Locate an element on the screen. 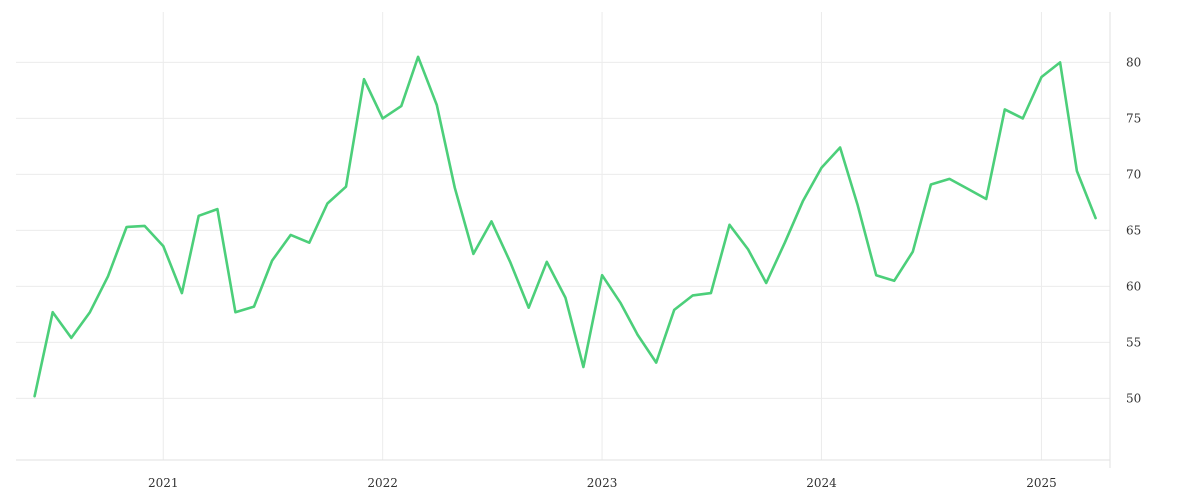 This screenshot has height=500, width=1200. y-tick-label: 70 is located at coordinates (1133, 174).